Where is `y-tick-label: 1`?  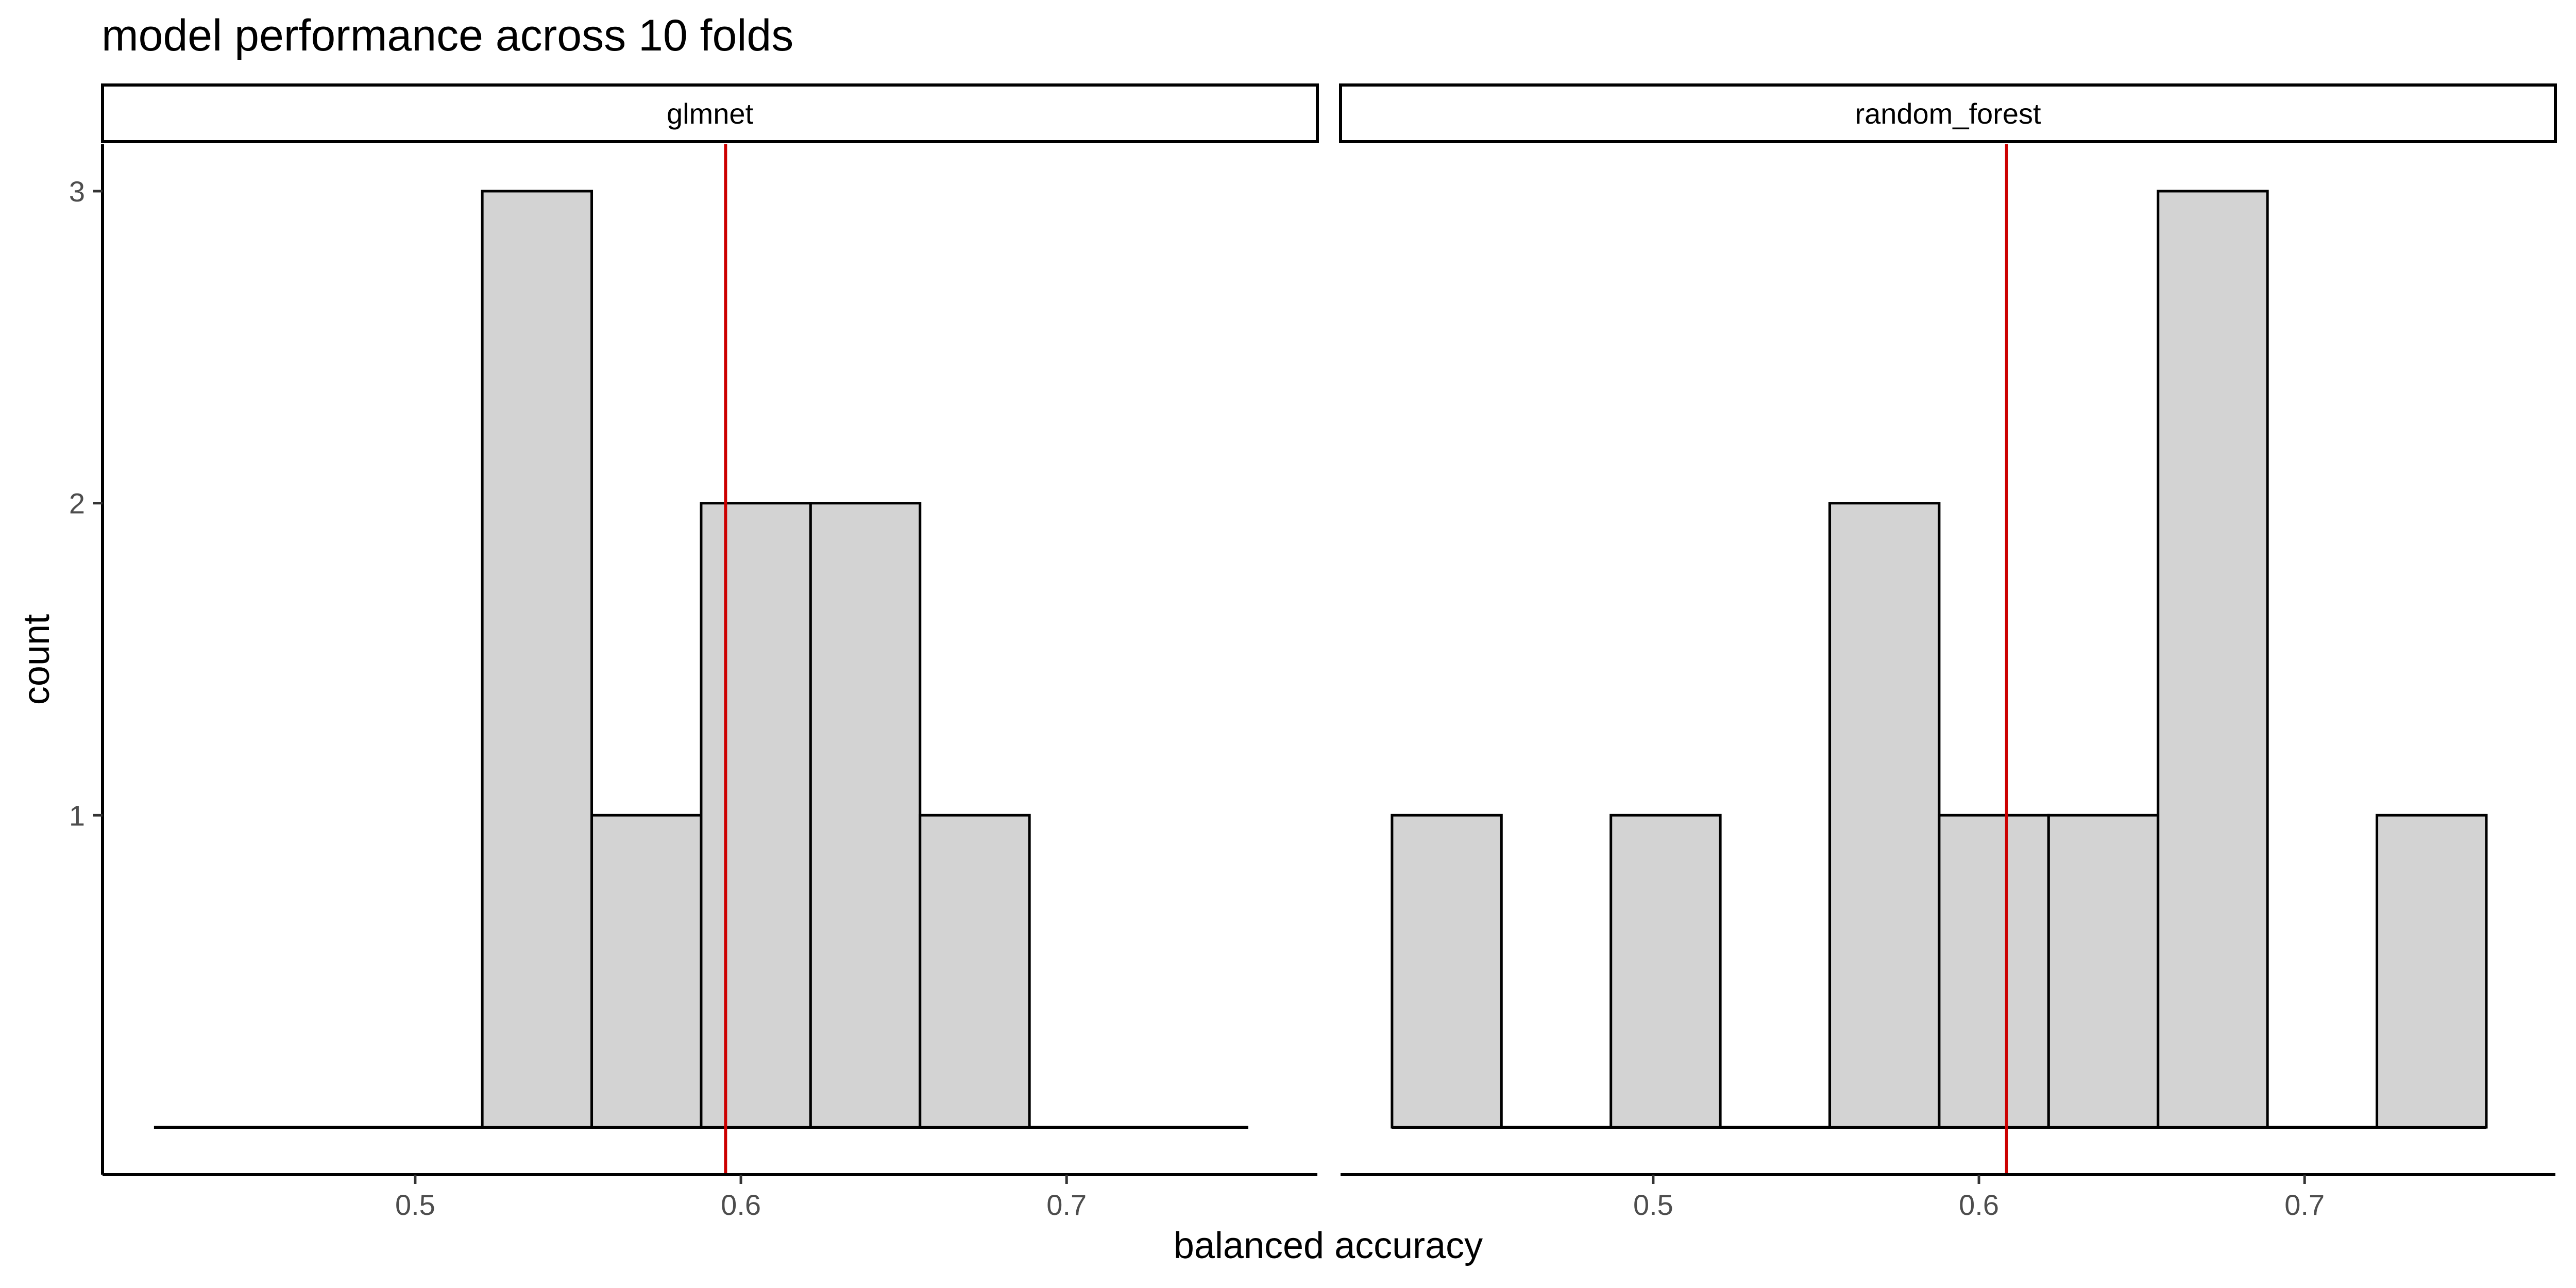 y-tick-label: 1 is located at coordinates (77, 815).